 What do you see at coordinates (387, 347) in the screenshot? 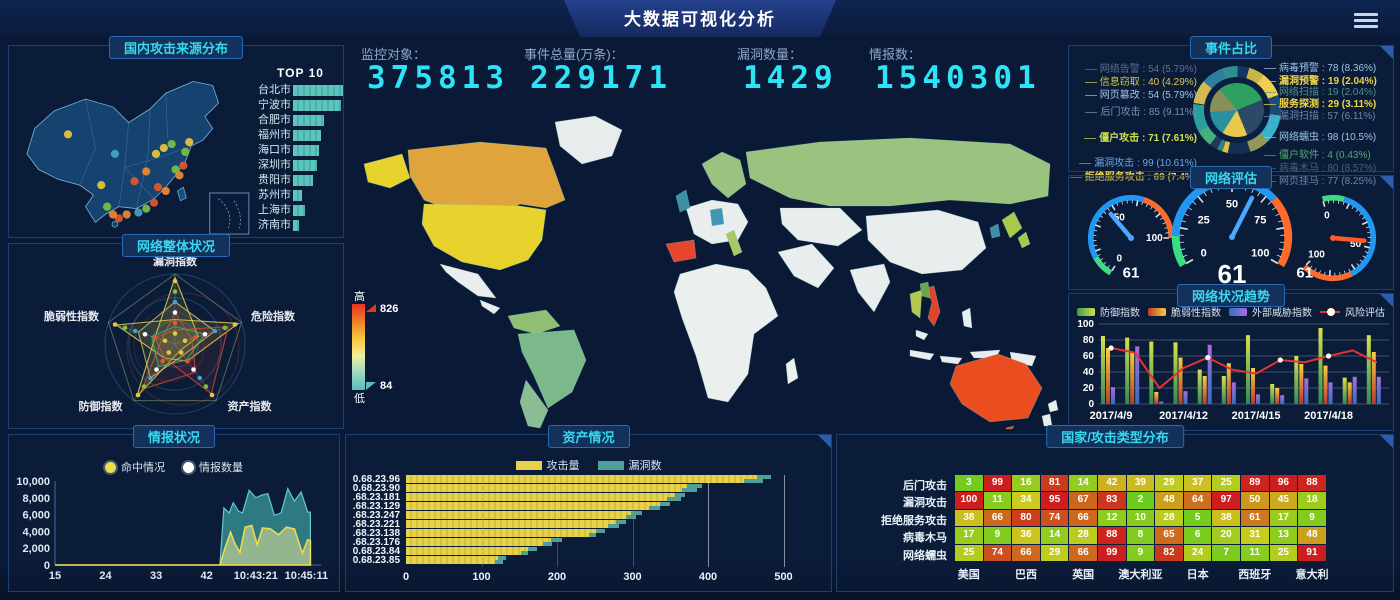
I see `map-color-legend: 高 826 84 低` at bounding box center [387, 347].